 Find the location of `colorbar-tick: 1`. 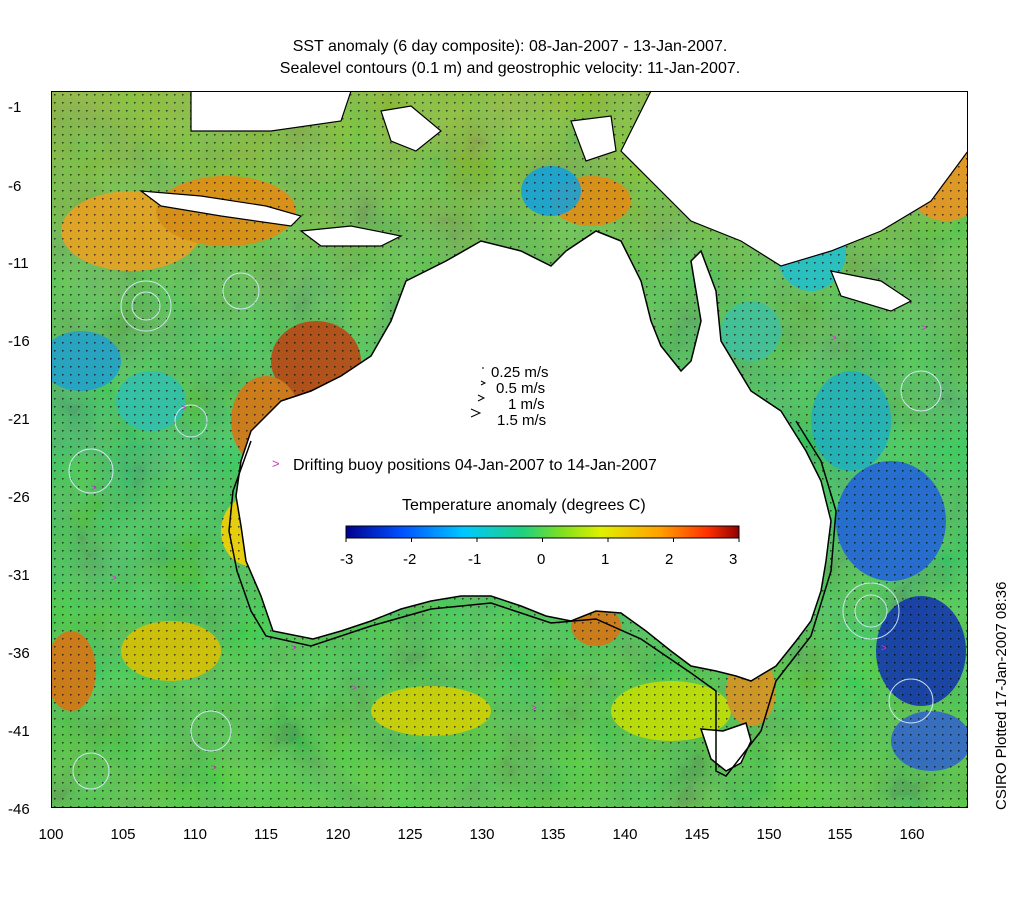

colorbar-tick: 1 is located at coordinates (605, 559).